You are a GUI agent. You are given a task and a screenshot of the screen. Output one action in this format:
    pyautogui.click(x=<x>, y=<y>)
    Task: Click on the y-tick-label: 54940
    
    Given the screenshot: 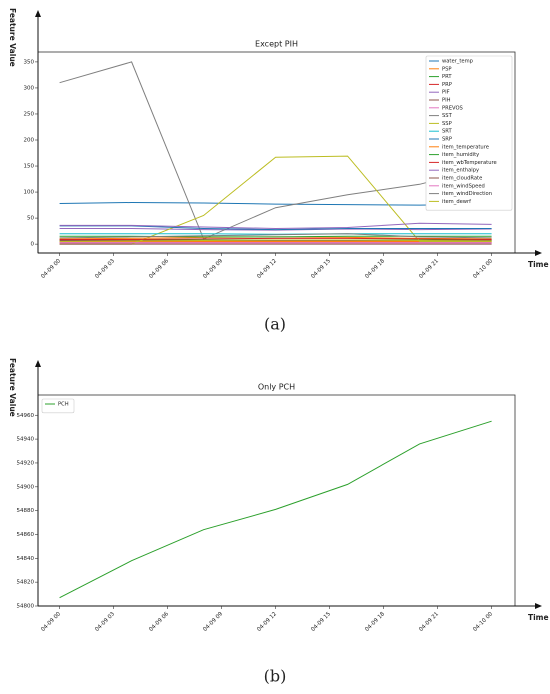 What is the action you would take?
    pyautogui.click(x=26, y=440)
    